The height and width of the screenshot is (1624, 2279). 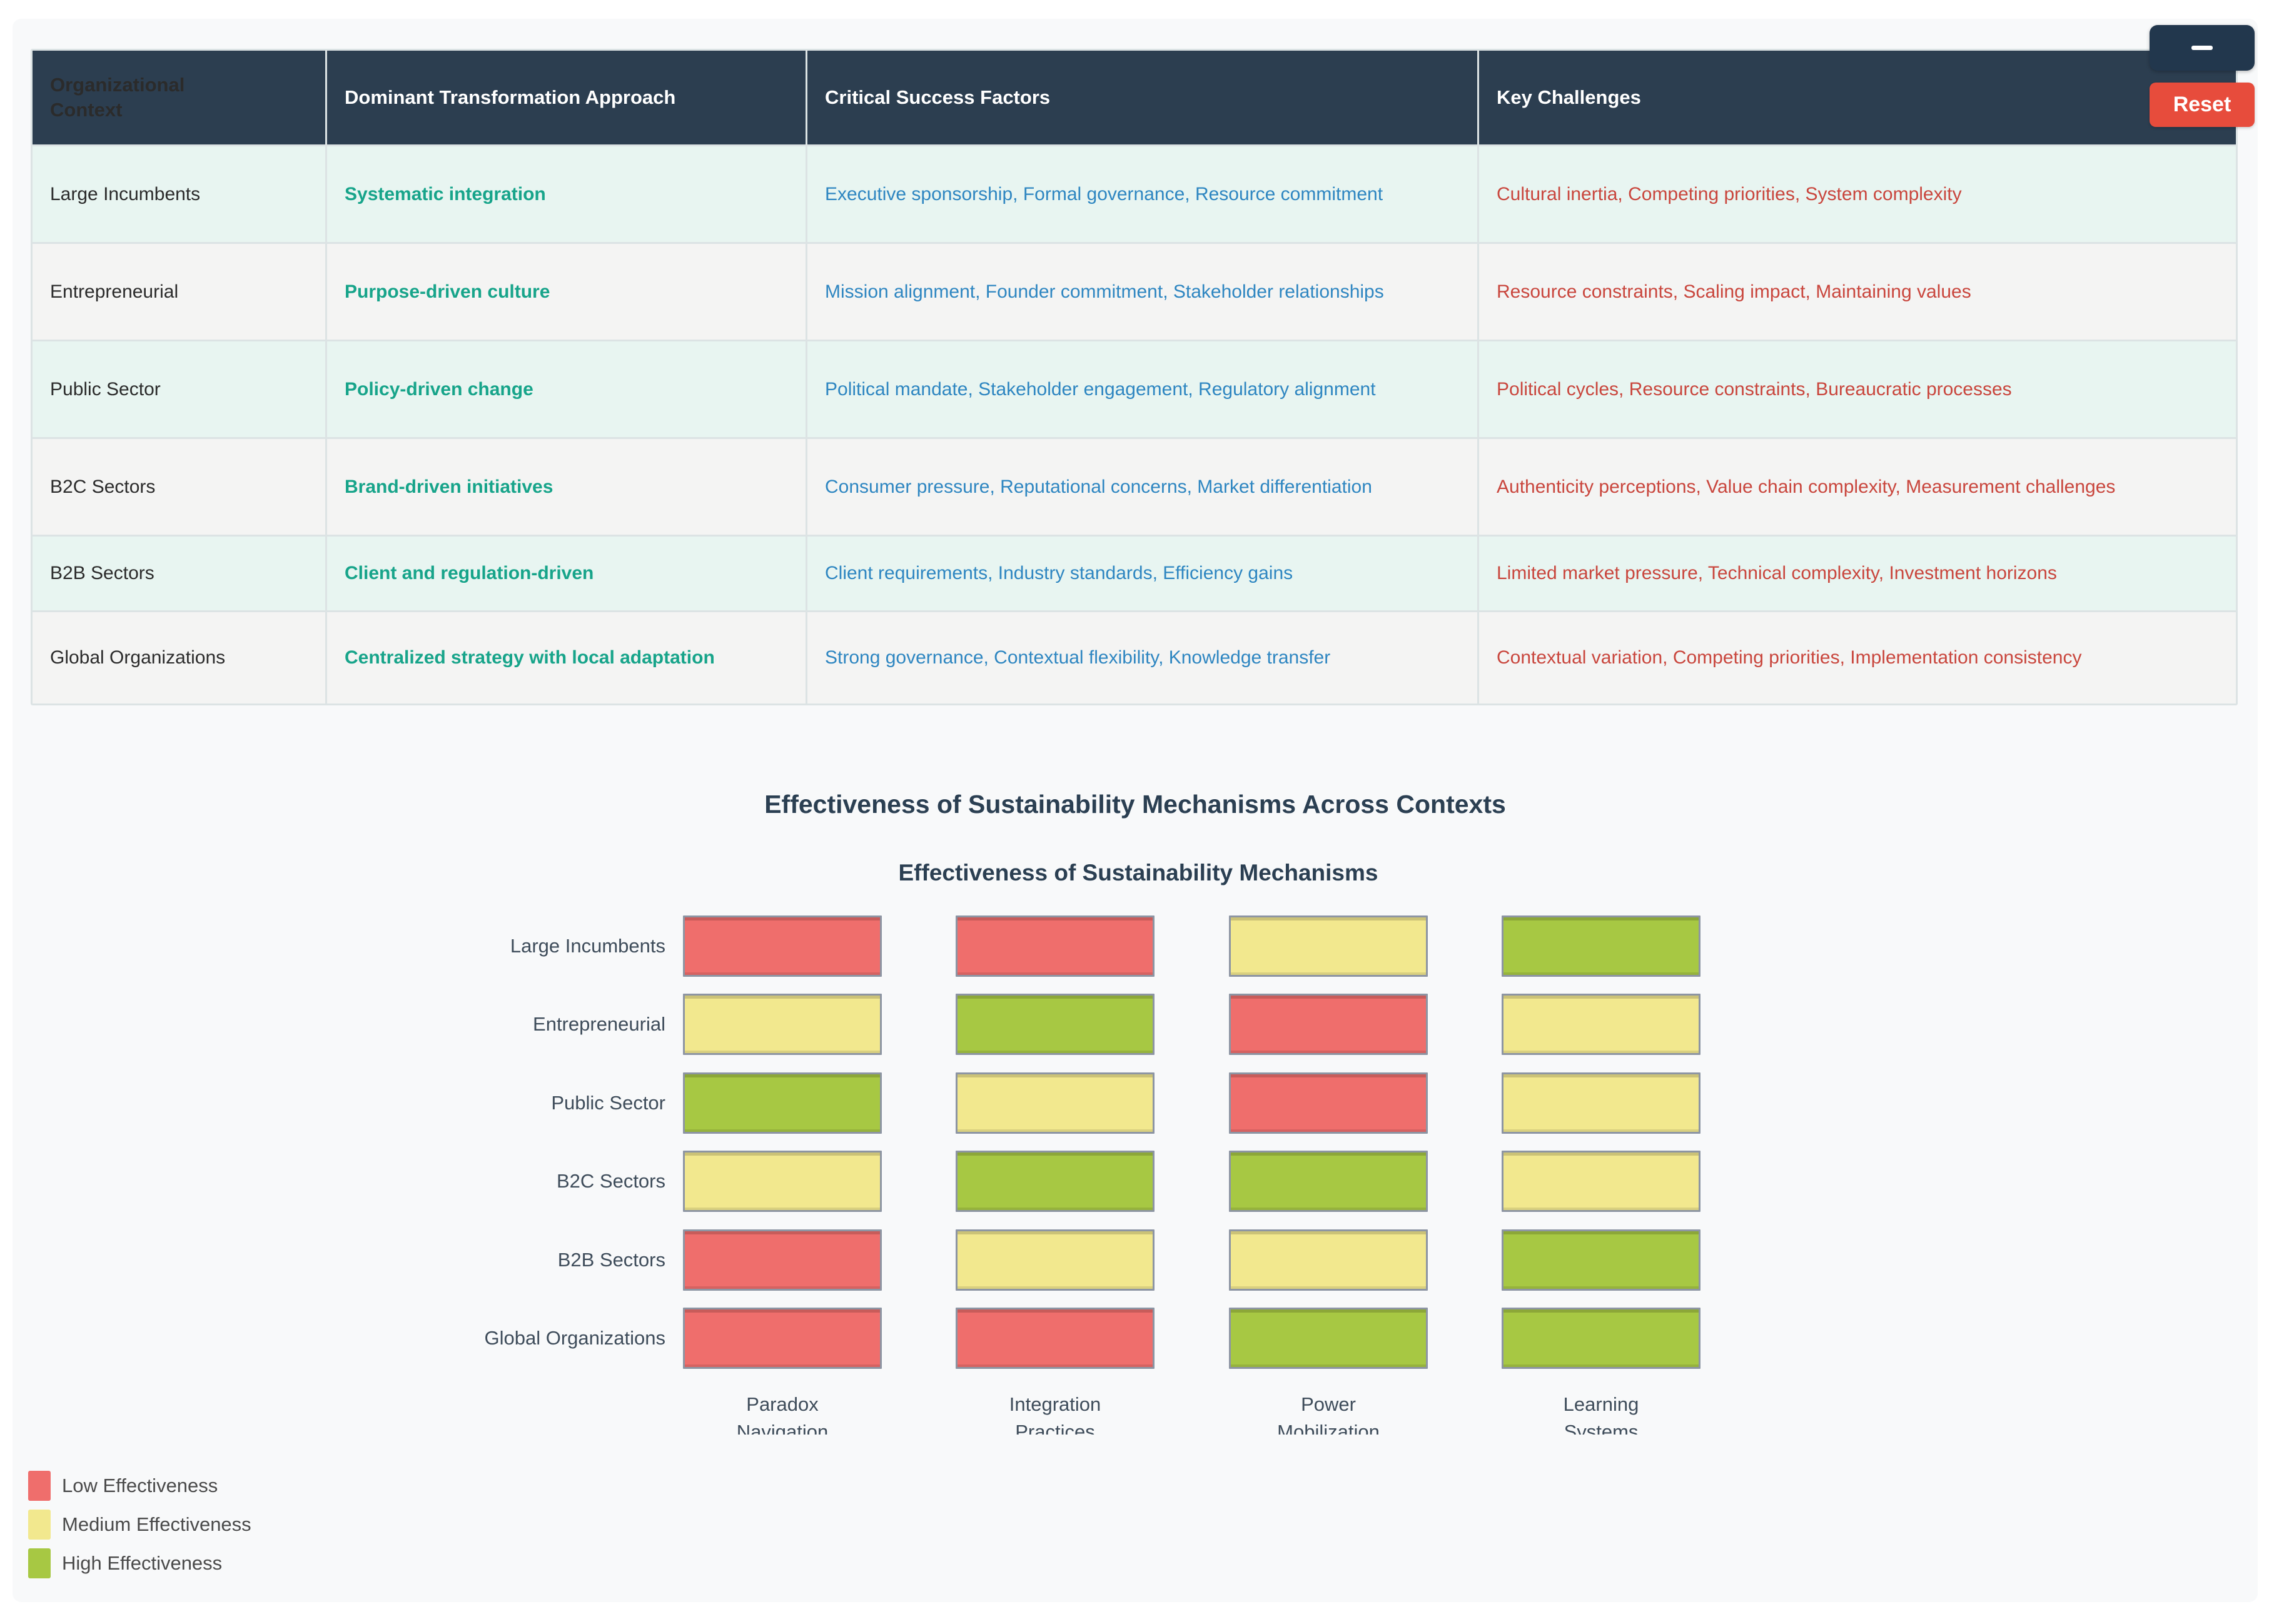 What do you see at coordinates (179, 292) in the screenshot?
I see `cell-context: Entrepreneurial` at bounding box center [179, 292].